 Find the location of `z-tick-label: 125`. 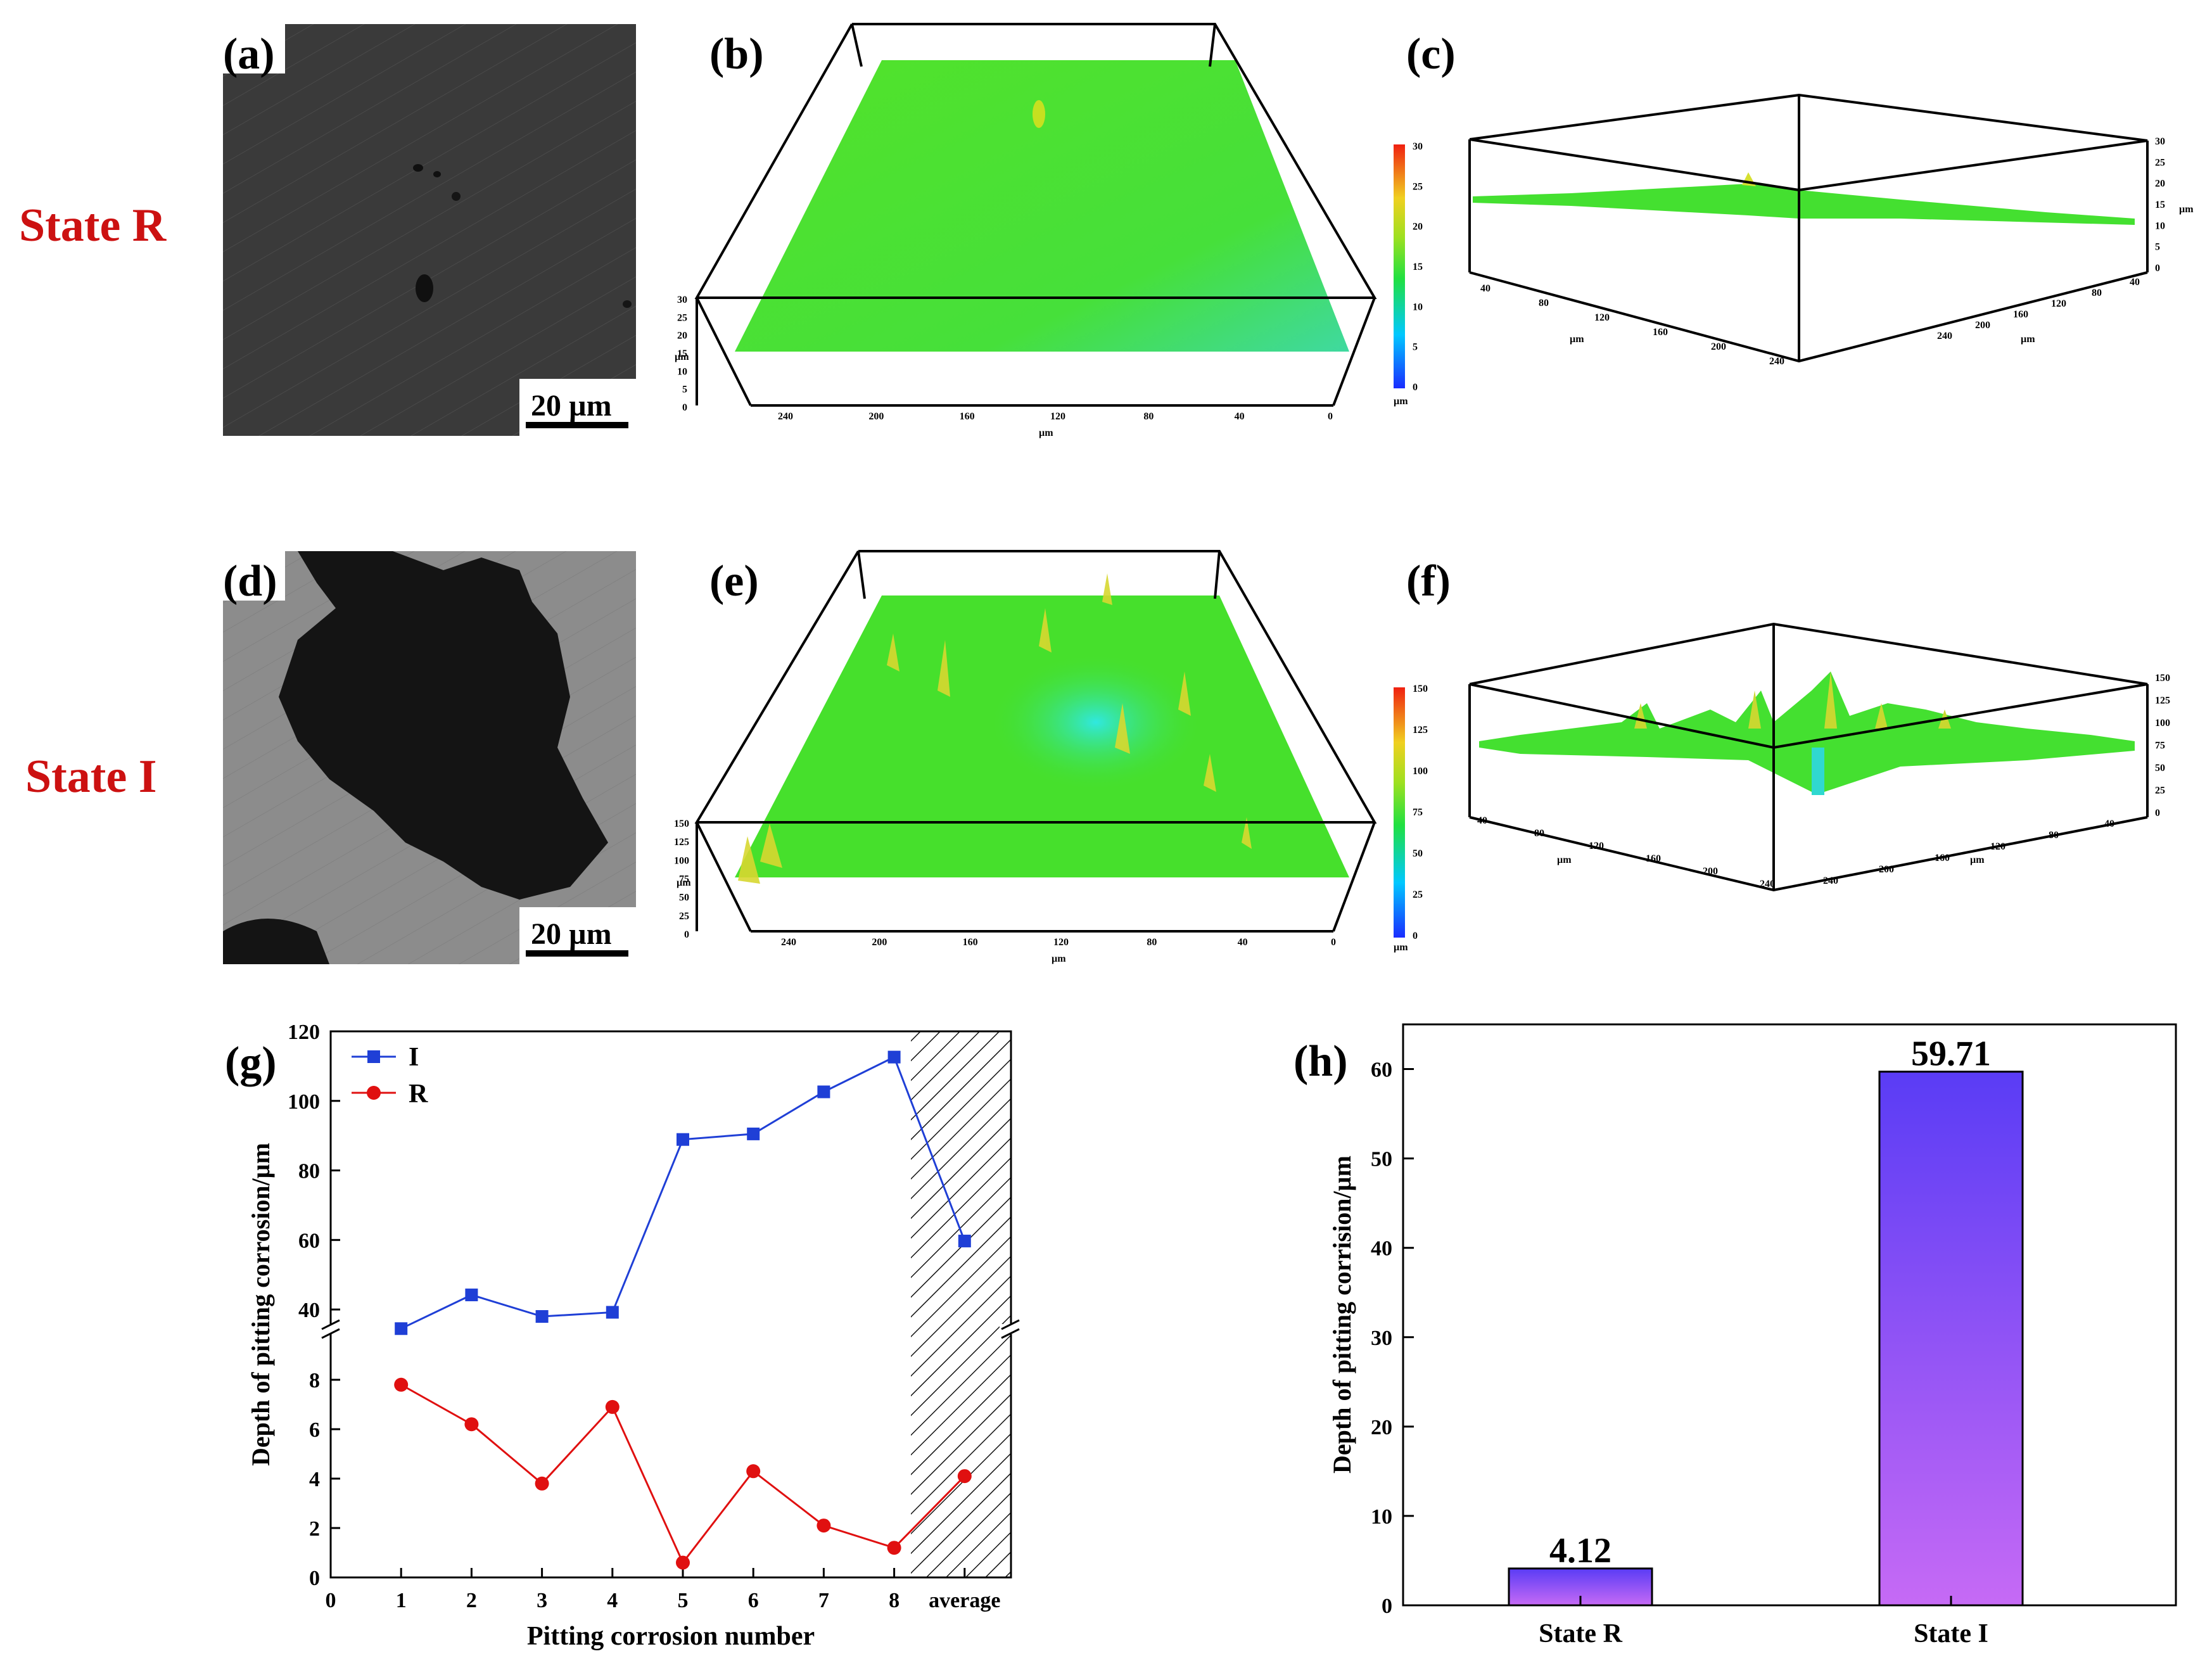

z-tick-label: 125 is located at coordinates (681, 842).